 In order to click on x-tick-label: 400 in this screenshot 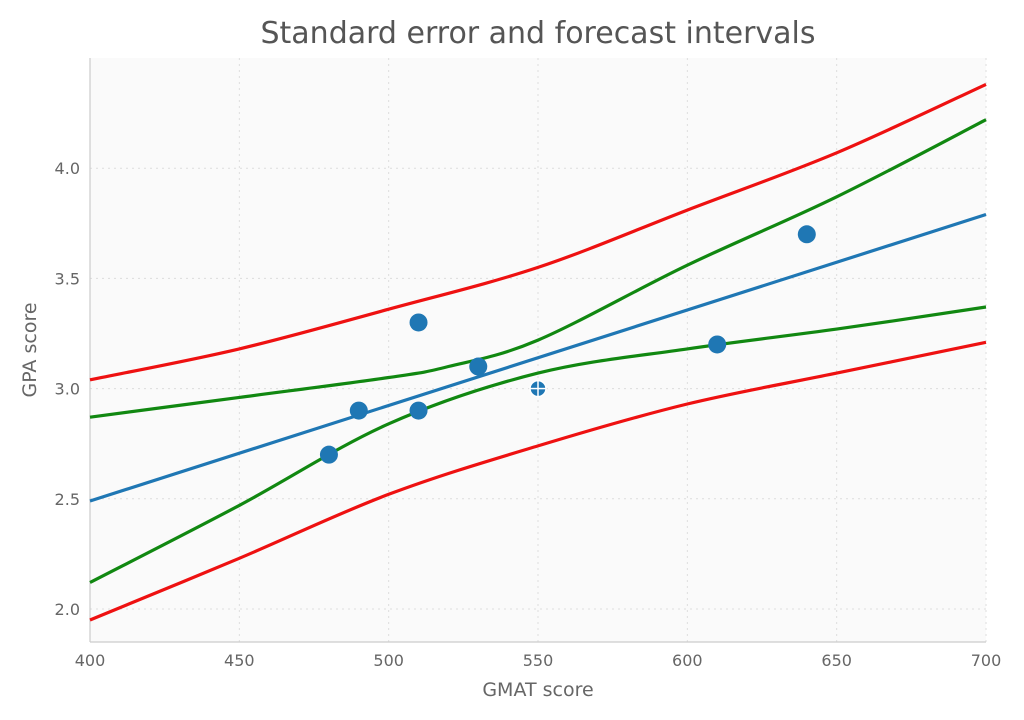, I will do `click(90, 660)`.